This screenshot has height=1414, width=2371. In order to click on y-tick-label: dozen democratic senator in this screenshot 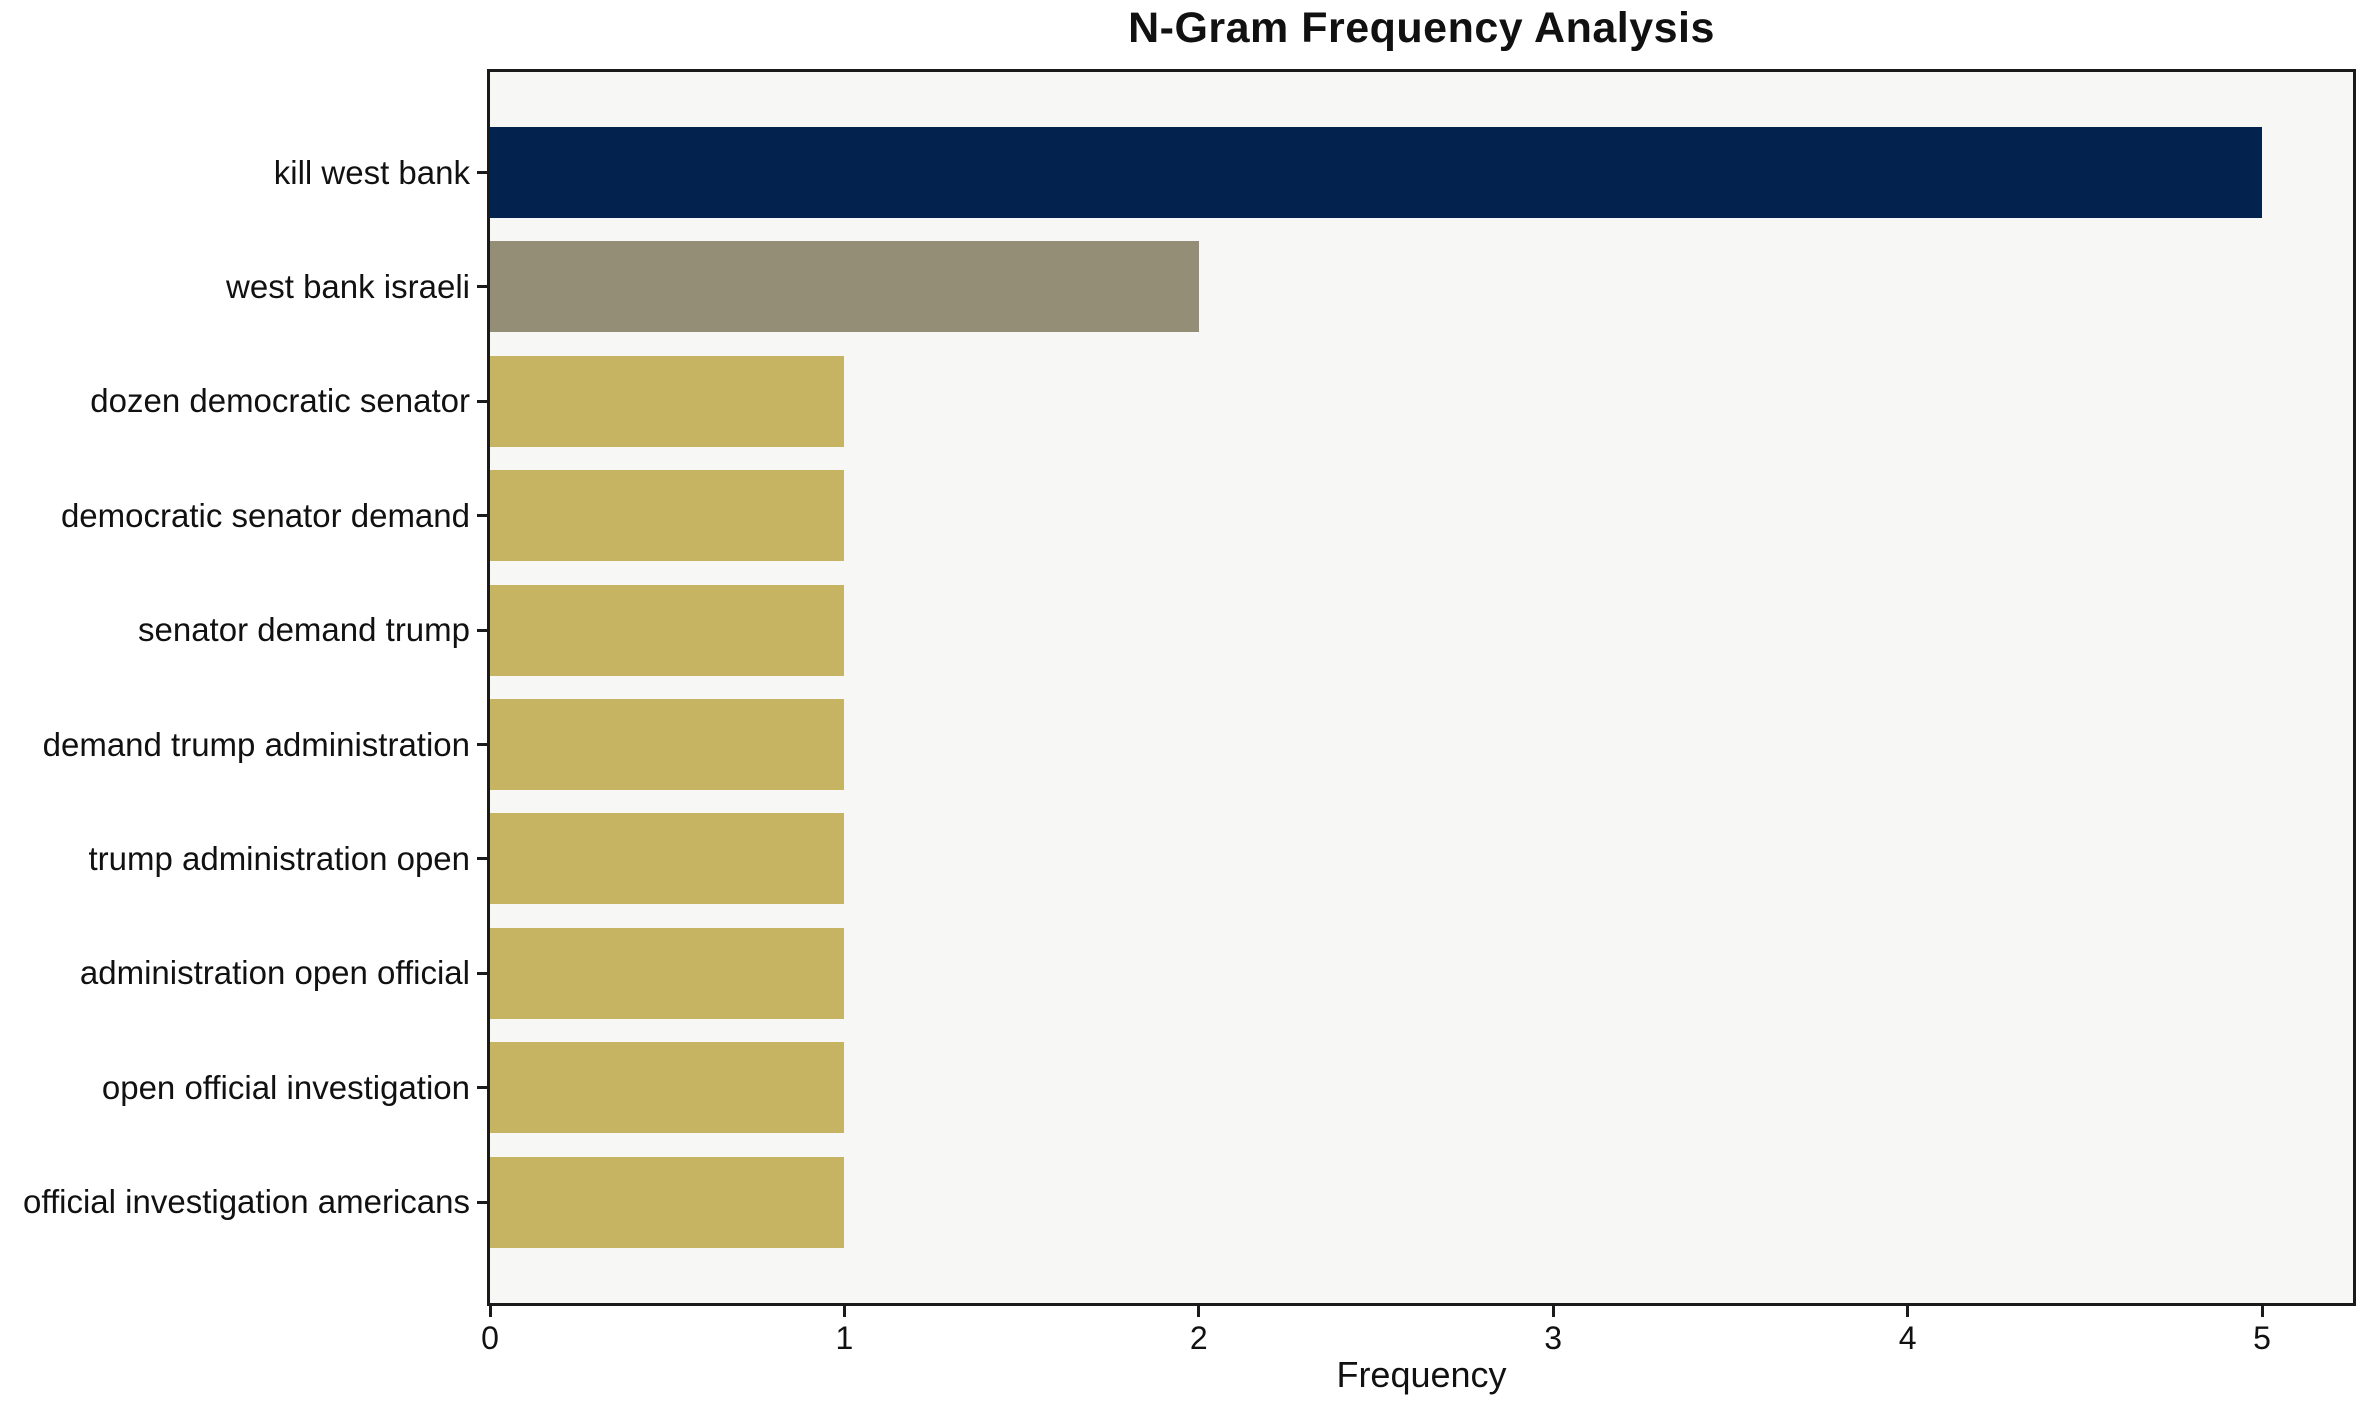, I will do `click(280, 401)`.